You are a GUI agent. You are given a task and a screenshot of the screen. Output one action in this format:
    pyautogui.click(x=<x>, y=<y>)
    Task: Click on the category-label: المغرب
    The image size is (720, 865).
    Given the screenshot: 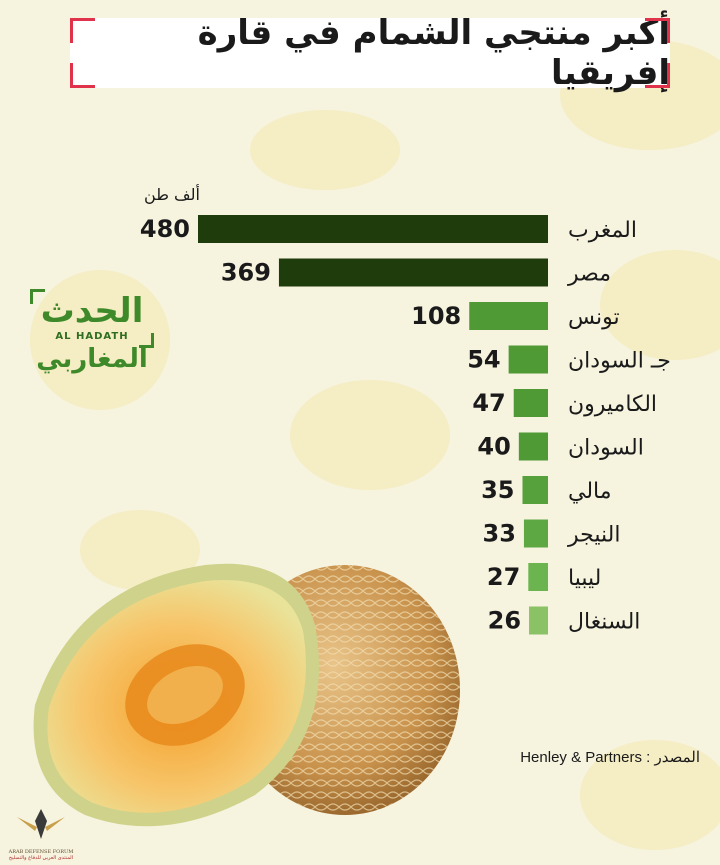 What is the action you would take?
    pyautogui.click(x=602, y=230)
    